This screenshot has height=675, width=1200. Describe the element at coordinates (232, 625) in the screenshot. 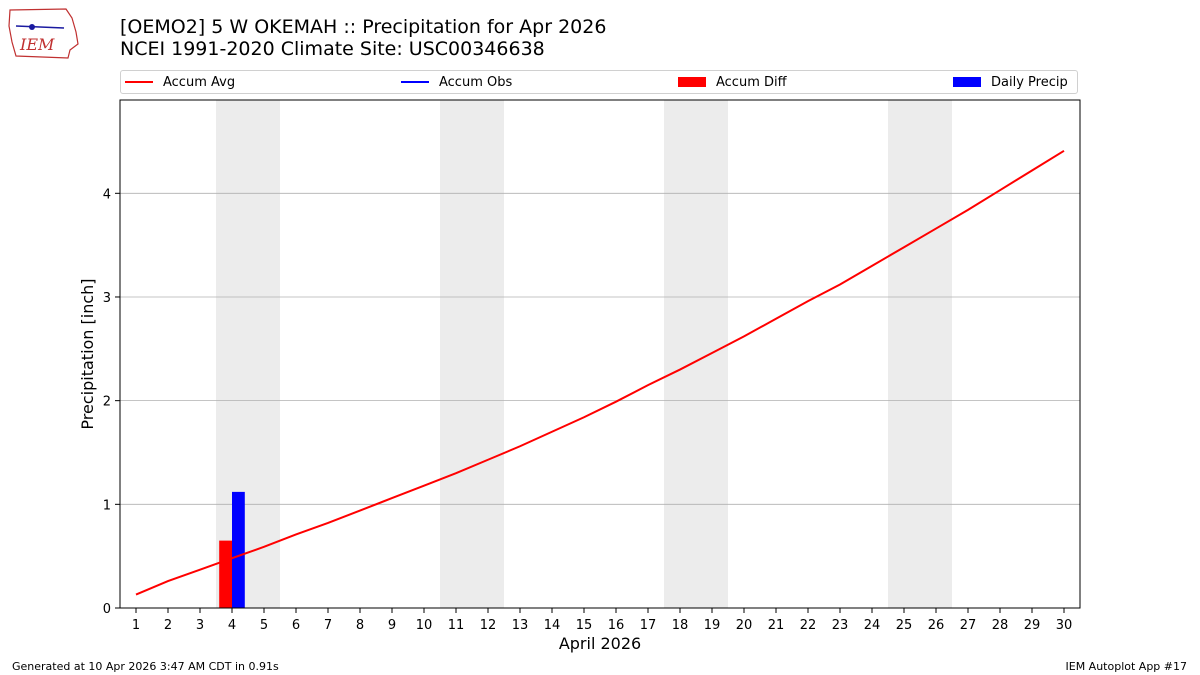

I see `x-tick-label: 4` at that location.